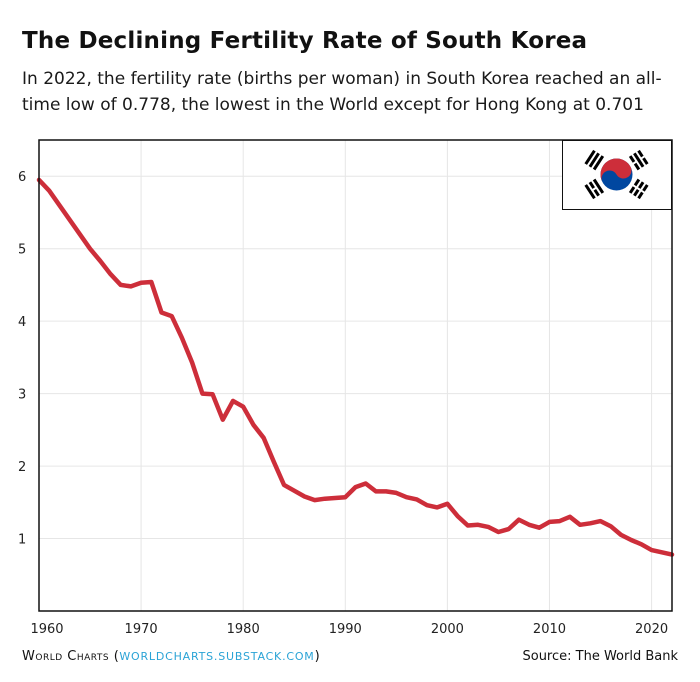 Image resolution: width=700 pixels, height=682 pixels. I want to click on y-tick-label: 2, so click(22, 467).